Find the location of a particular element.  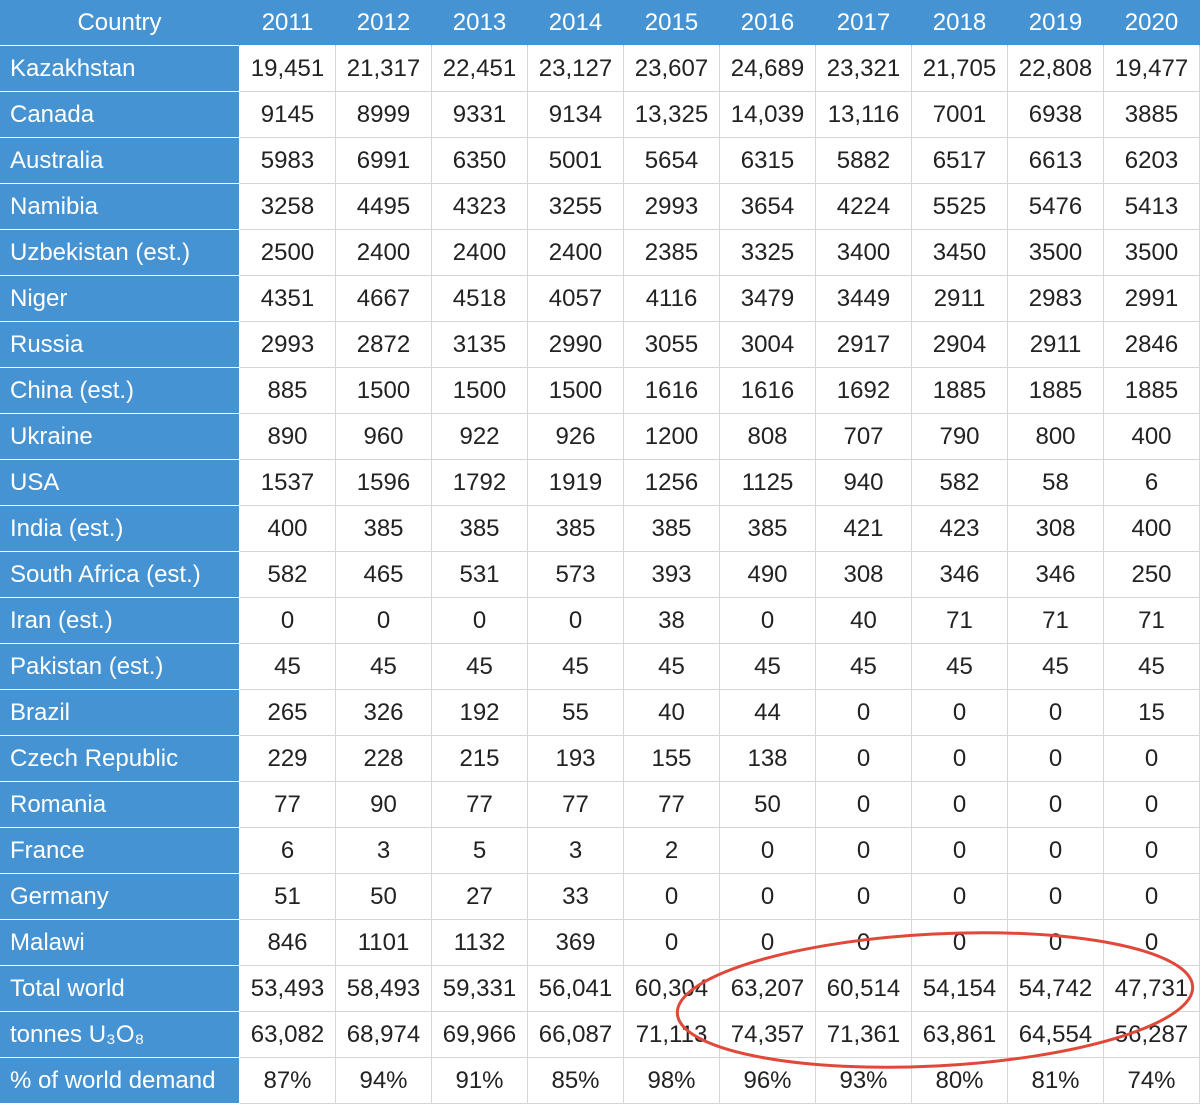

value-cell: 22,451 is located at coordinates (480, 69).